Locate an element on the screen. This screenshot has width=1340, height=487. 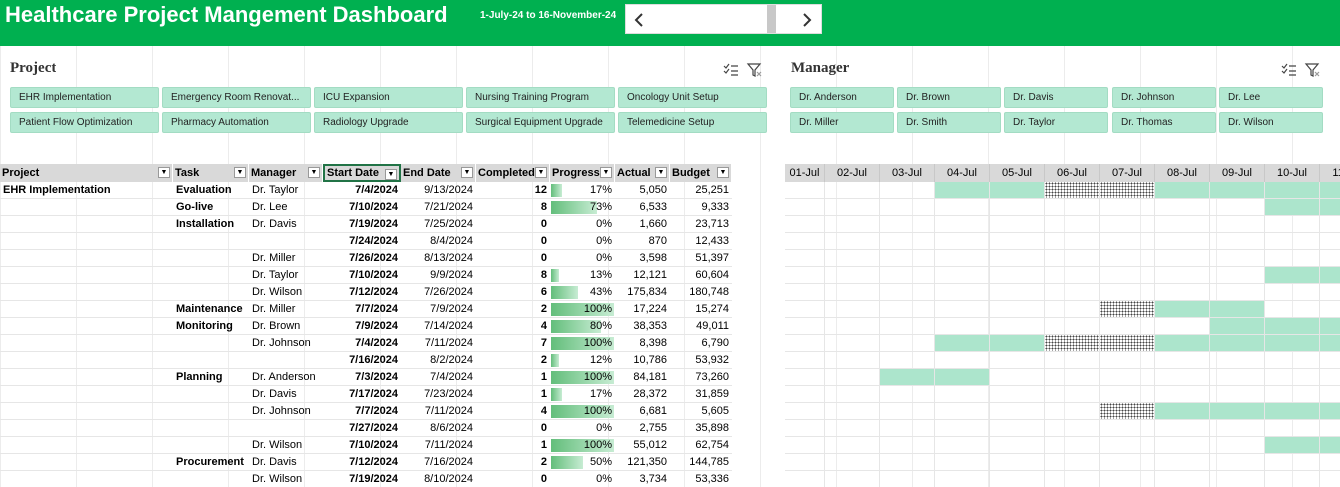
scroll-thumb is located at coordinates (771, 19).